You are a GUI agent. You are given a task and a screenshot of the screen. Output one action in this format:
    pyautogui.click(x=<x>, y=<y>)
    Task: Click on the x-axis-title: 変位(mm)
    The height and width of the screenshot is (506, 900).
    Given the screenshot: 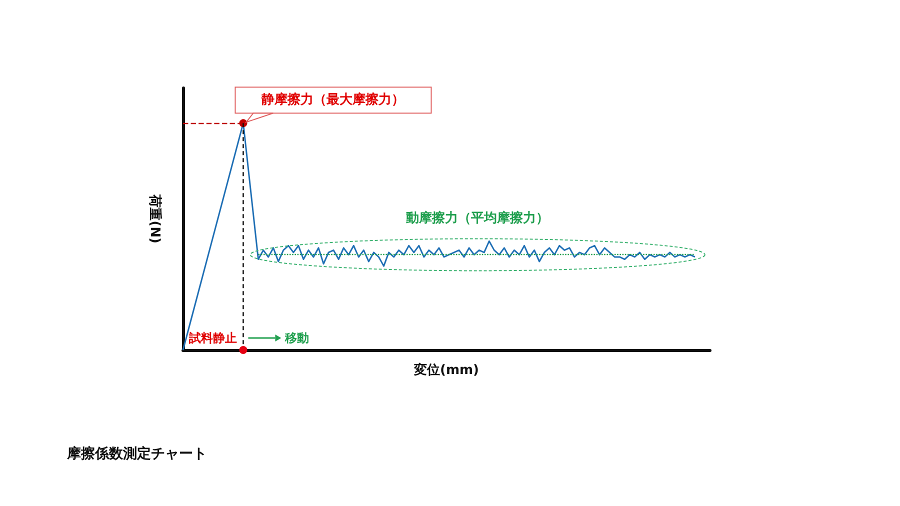 What is the action you would take?
    pyautogui.click(x=446, y=370)
    